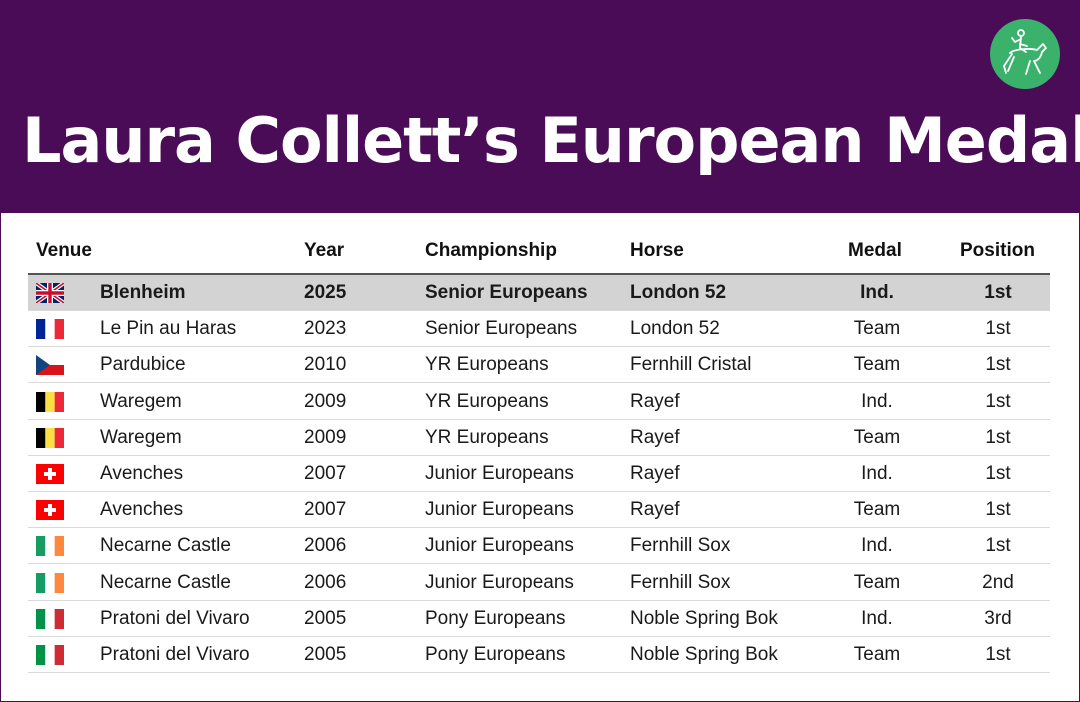  What do you see at coordinates (50, 293) in the screenshot?
I see `uk-flag-icon` at bounding box center [50, 293].